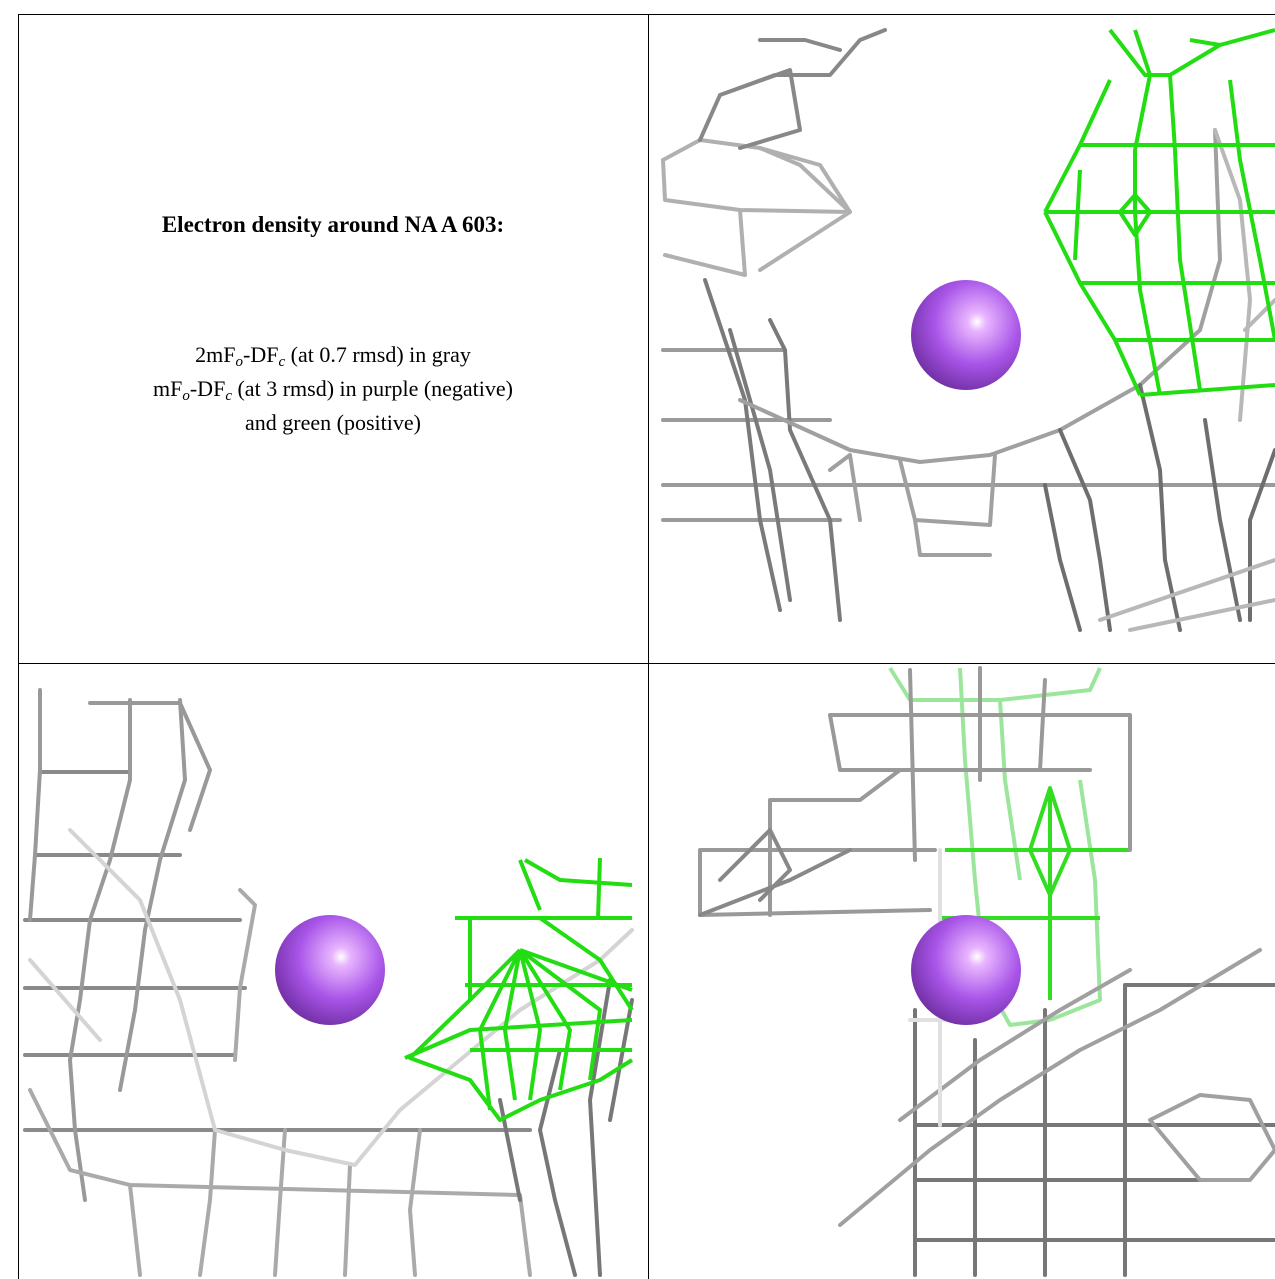  I want to click on legend-line: 2mFo-DFc (at 0.7 rmsd) in gray, so click(333, 355).